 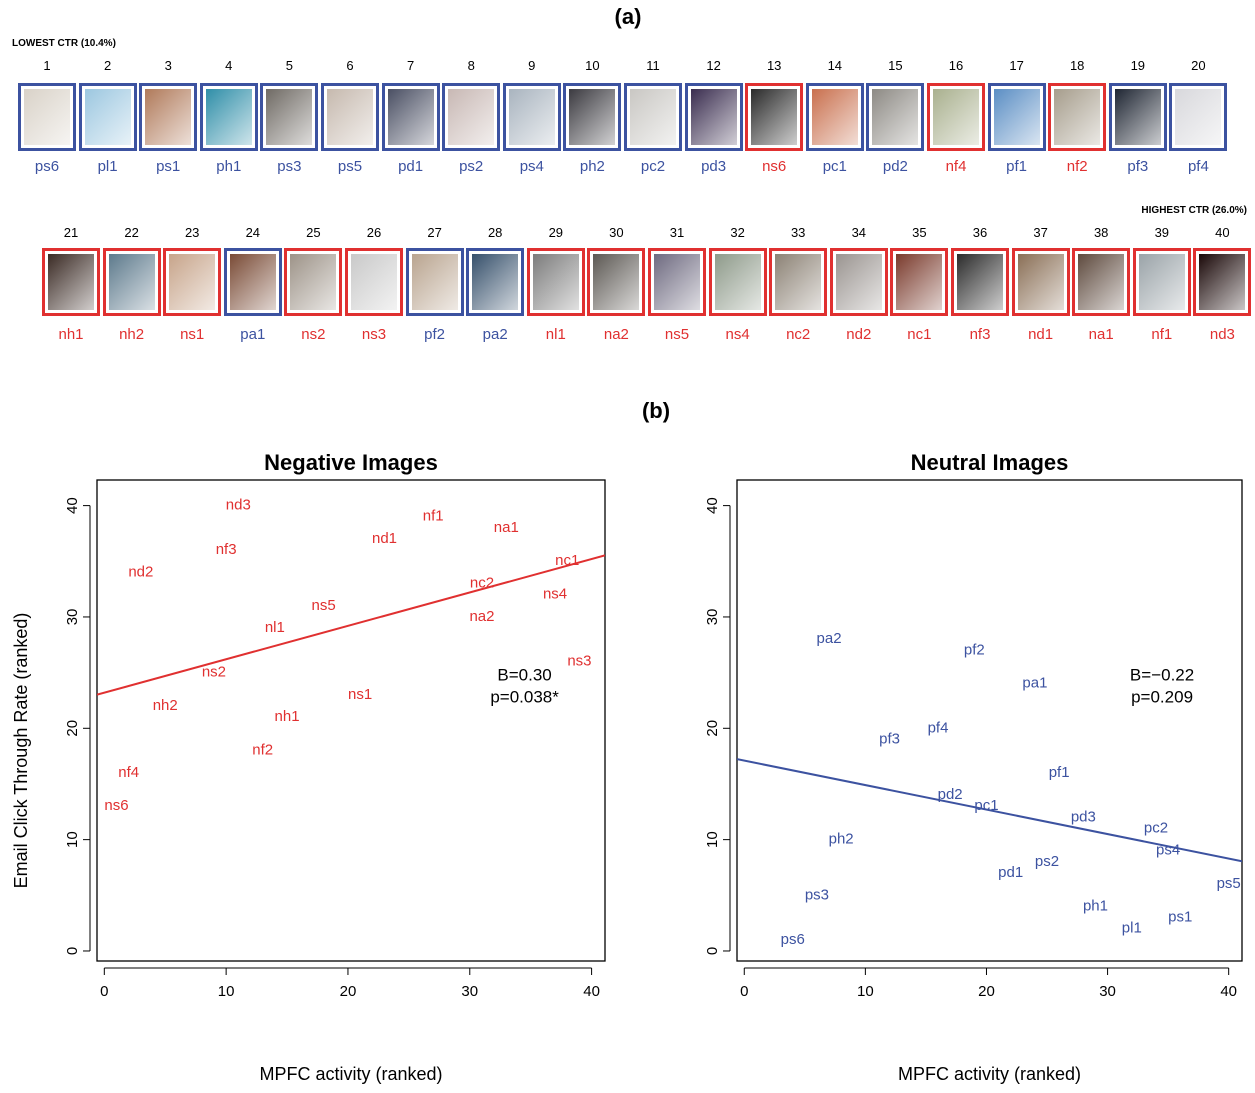 I want to click on data-point-nh1: nh1, so click(x=287, y=716).